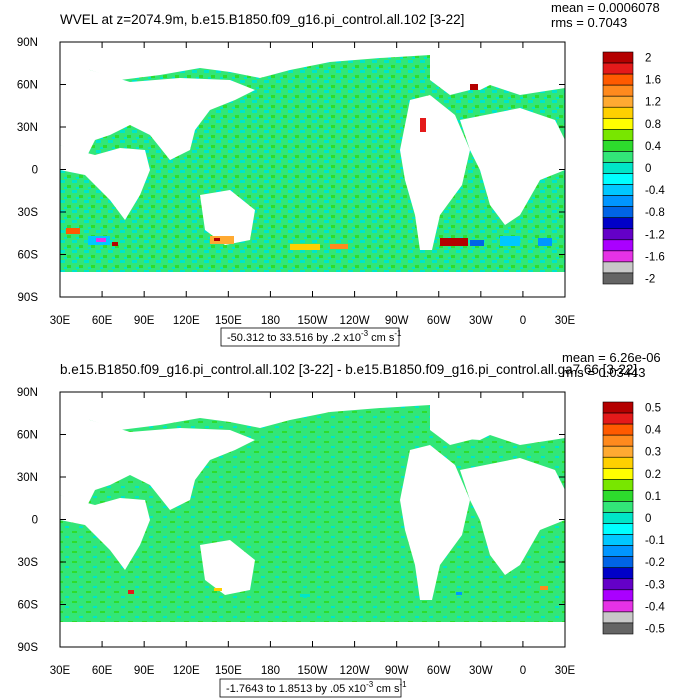  What do you see at coordinates (355, 671) in the screenshot?
I see `x-tick-label: 120W` at bounding box center [355, 671].